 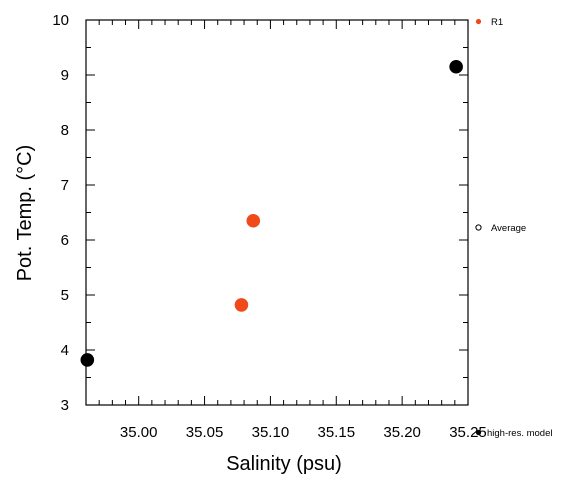 I want to click on y-tick-label: 7, so click(x=65, y=185).